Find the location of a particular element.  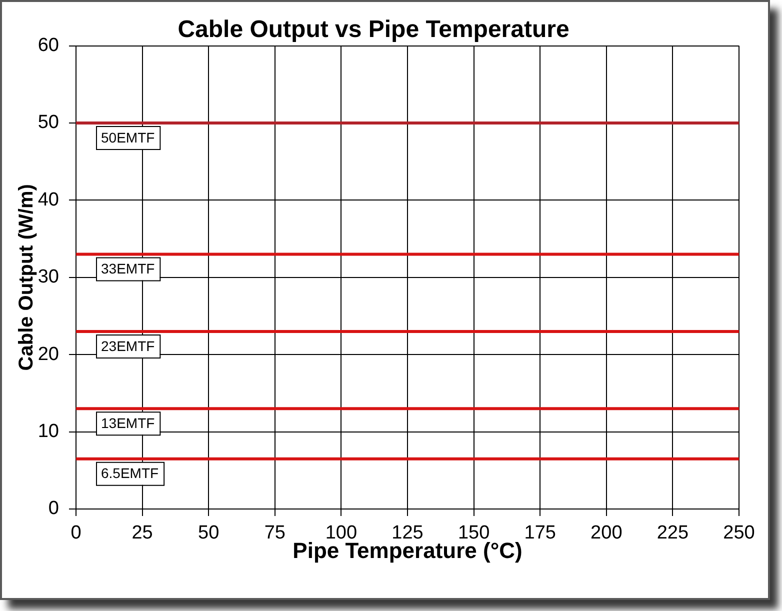

x-tick-label: 250 is located at coordinates (739, 533).